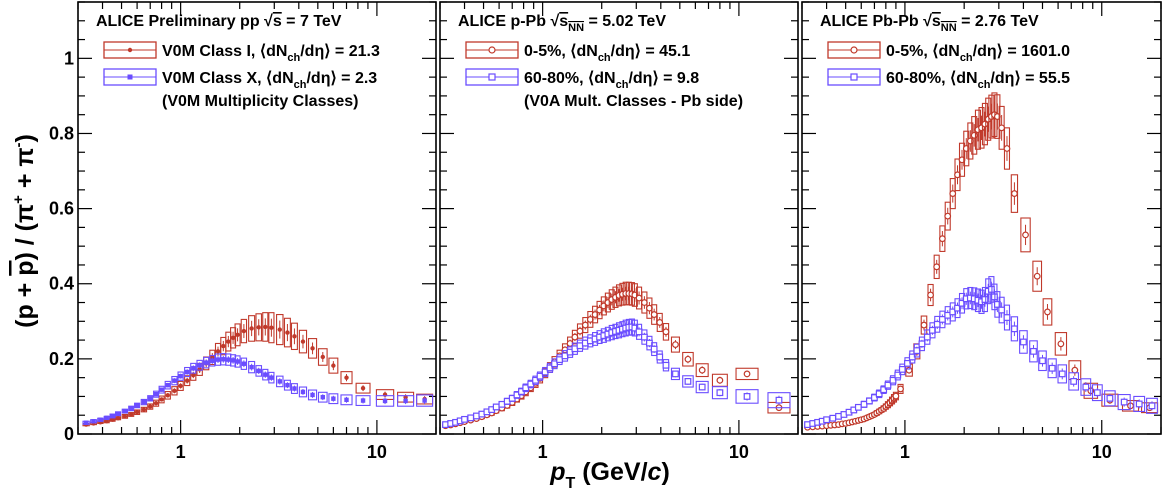 Image resolution: width=1165 pixels, height=498 pixels. Describe the element at coordinates (18, 199) in the screenshot. I see `y-label-sup1: +` at that location.